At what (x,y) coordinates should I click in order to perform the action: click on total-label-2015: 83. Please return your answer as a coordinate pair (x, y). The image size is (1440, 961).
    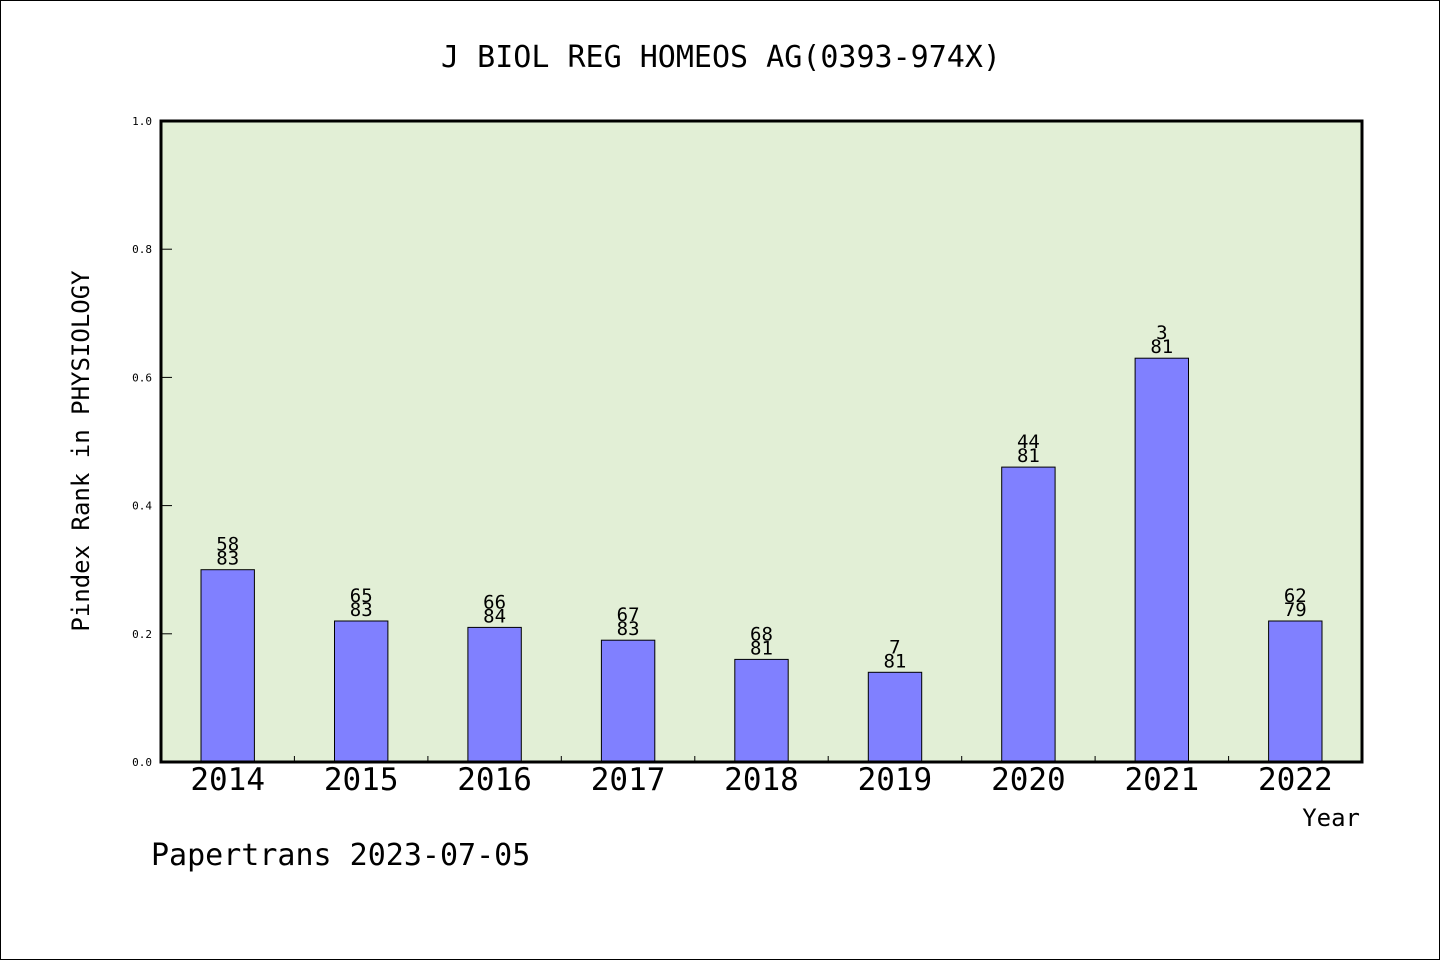
    Looking at the image, I should click on (361, 610).